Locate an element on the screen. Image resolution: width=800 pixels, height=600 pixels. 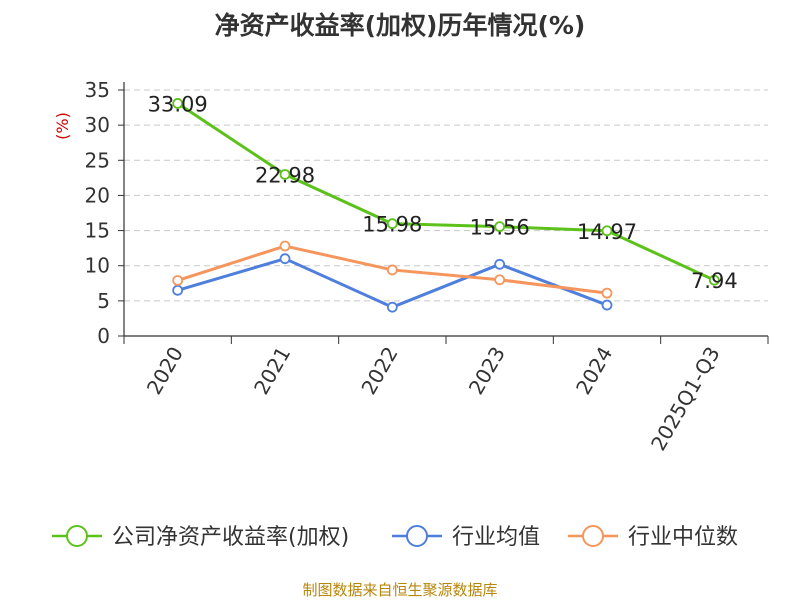
data-label: 15.98 is located at coordinates (392, 225).